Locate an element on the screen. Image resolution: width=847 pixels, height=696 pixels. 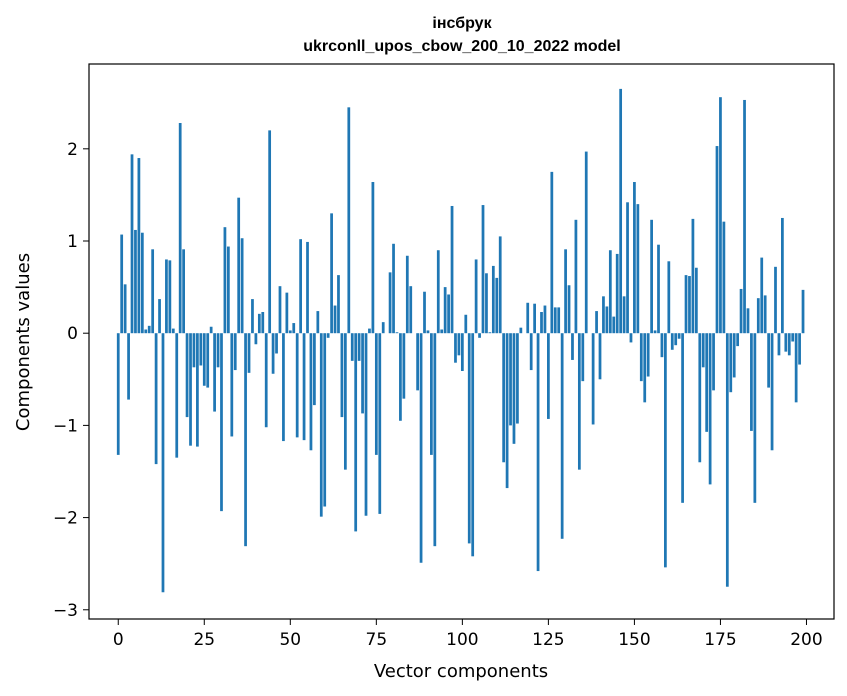
x-tick-label: 100 is located at coordinates (462, 640).